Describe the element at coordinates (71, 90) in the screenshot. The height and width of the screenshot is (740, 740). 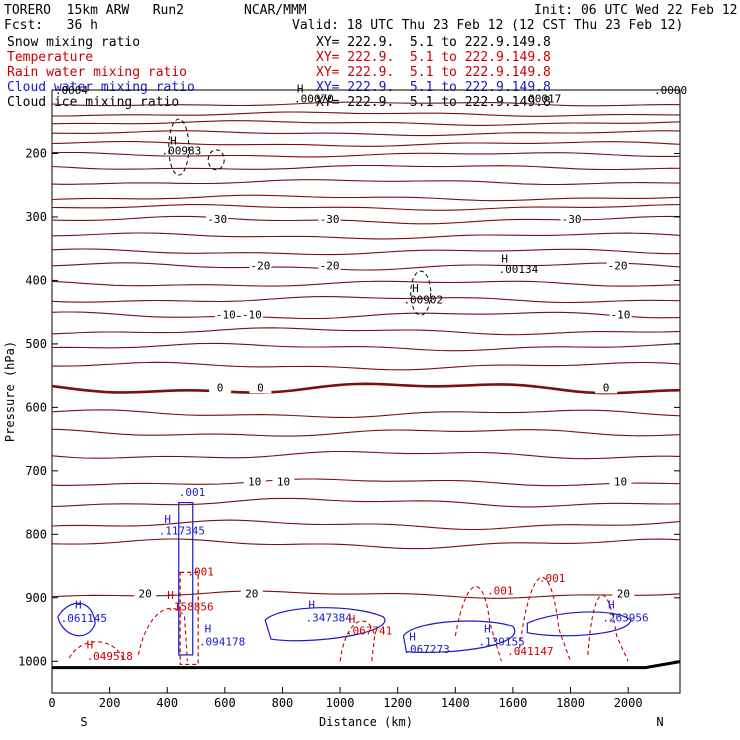
I see `cloud-ice-label: .0004` at that location.